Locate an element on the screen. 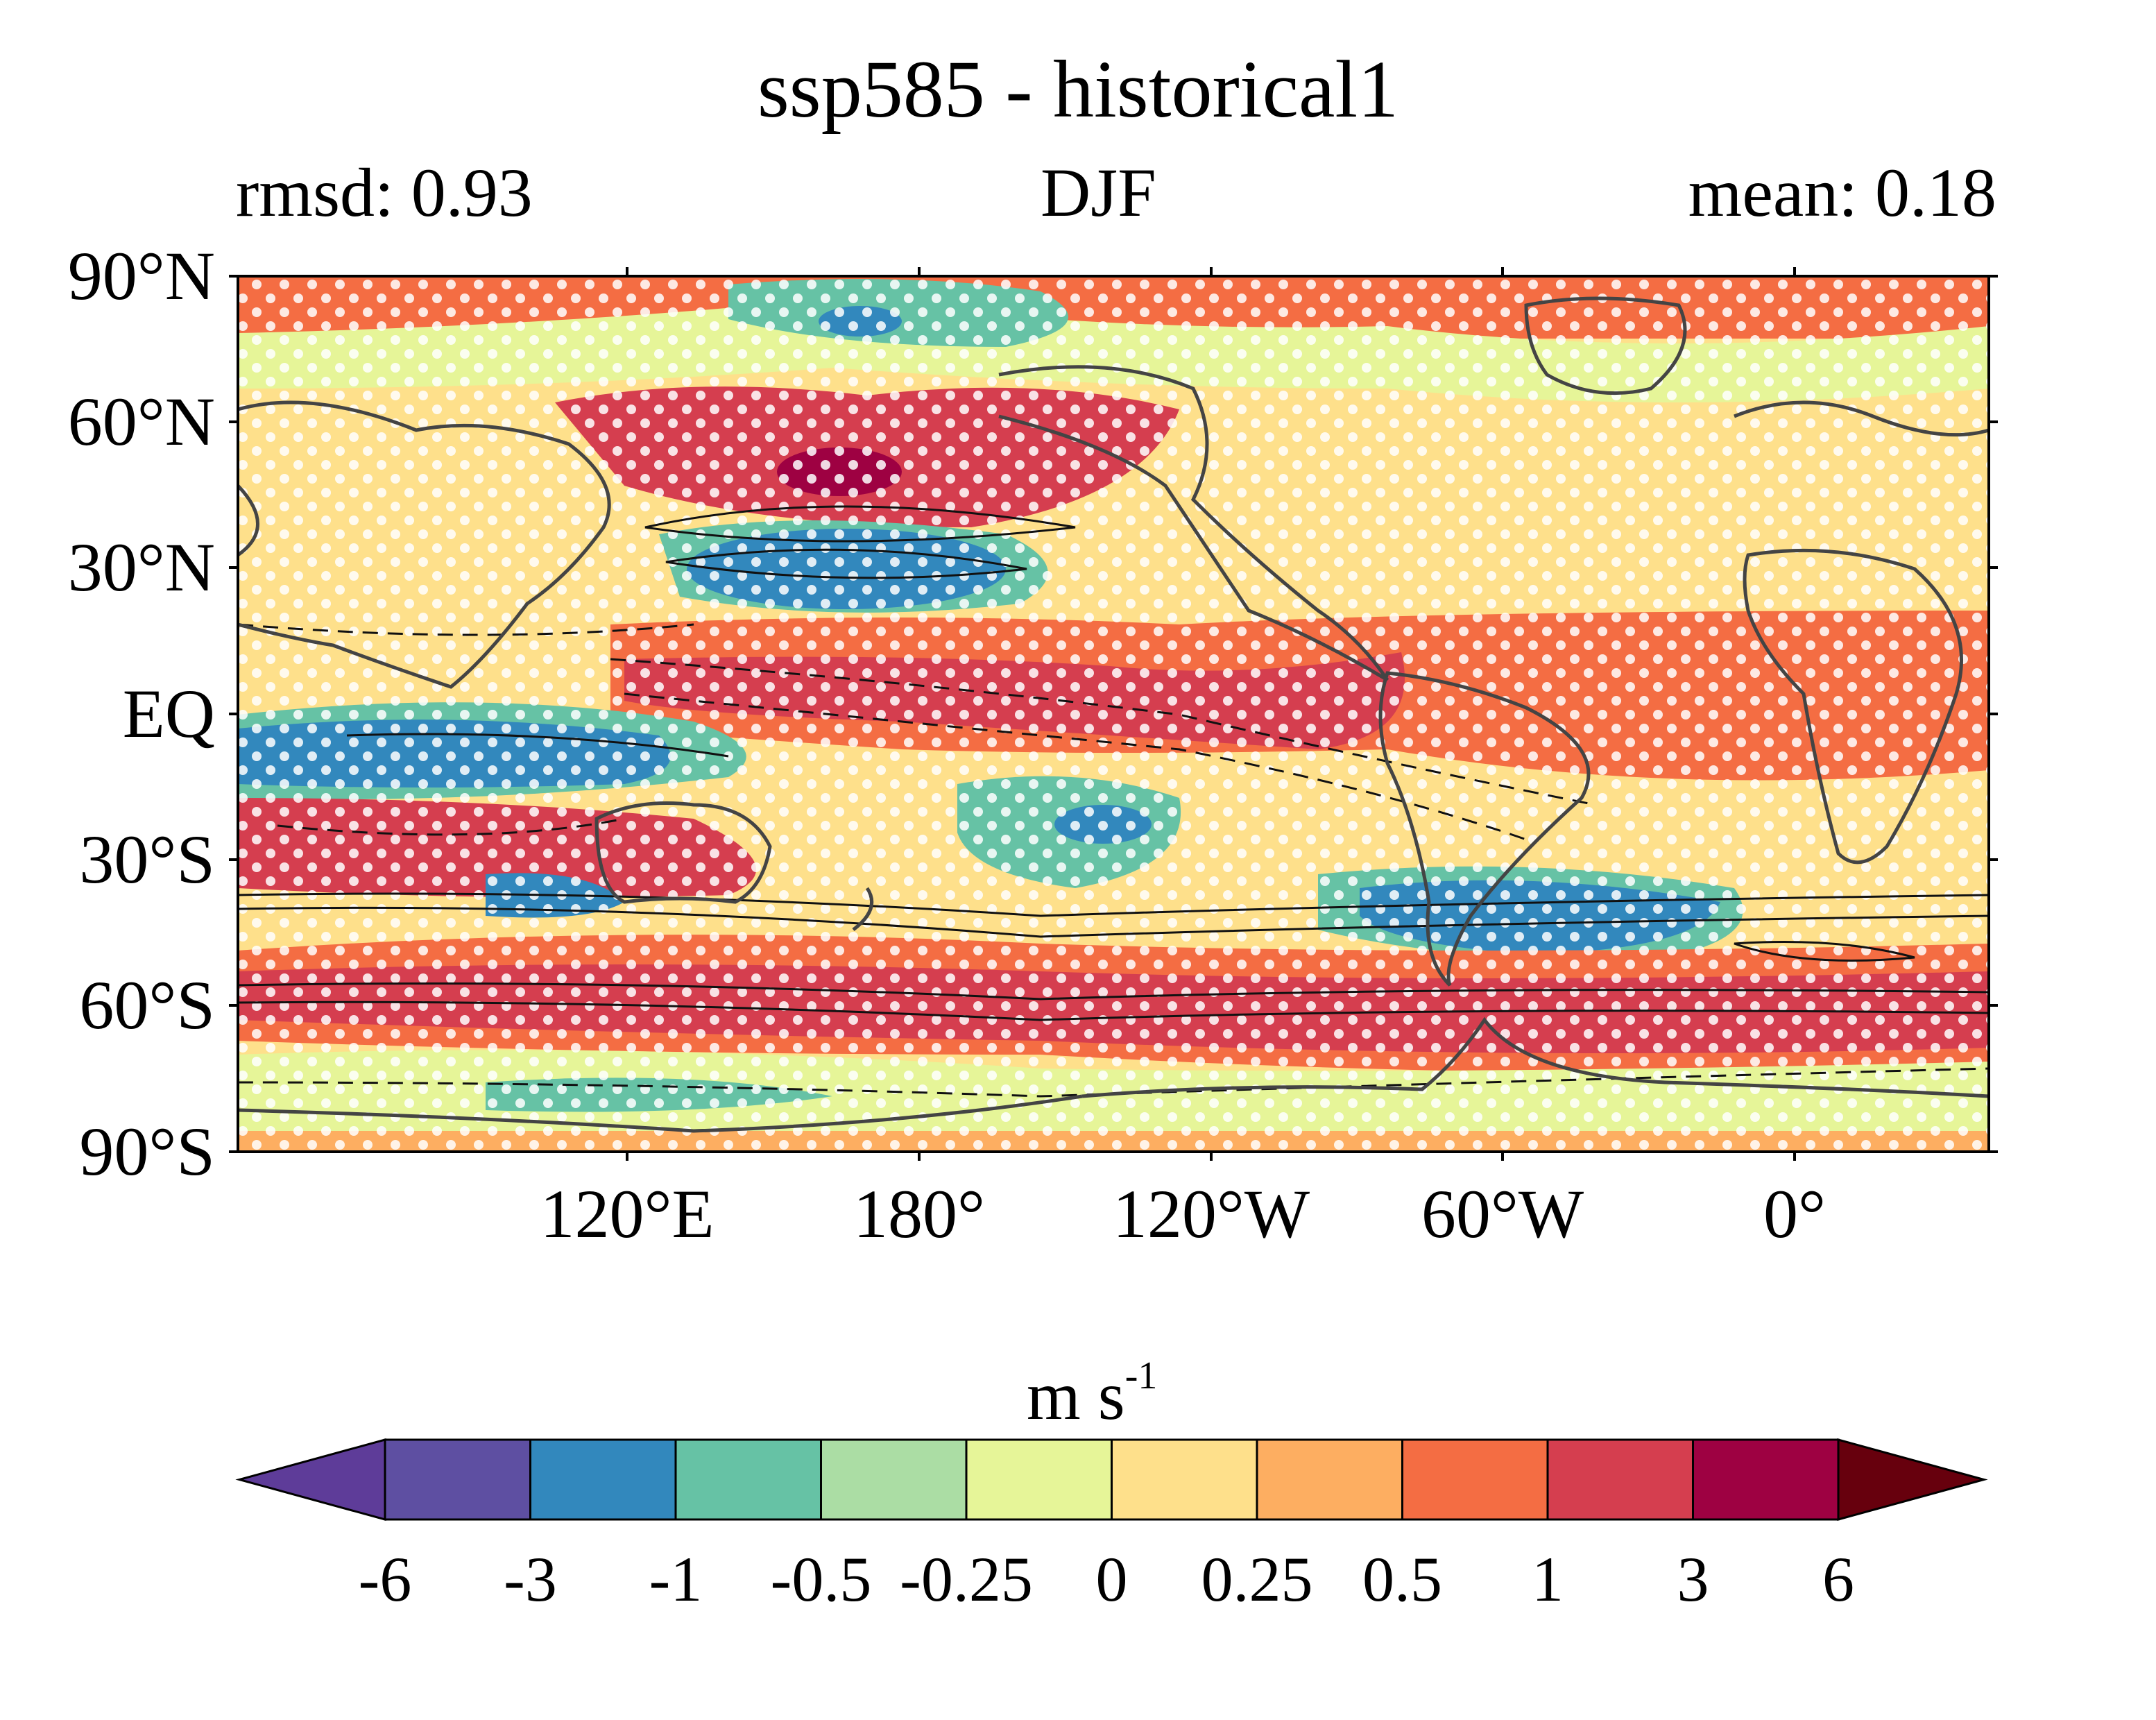  season-label: DJF is located at coordinates (1098, 192).